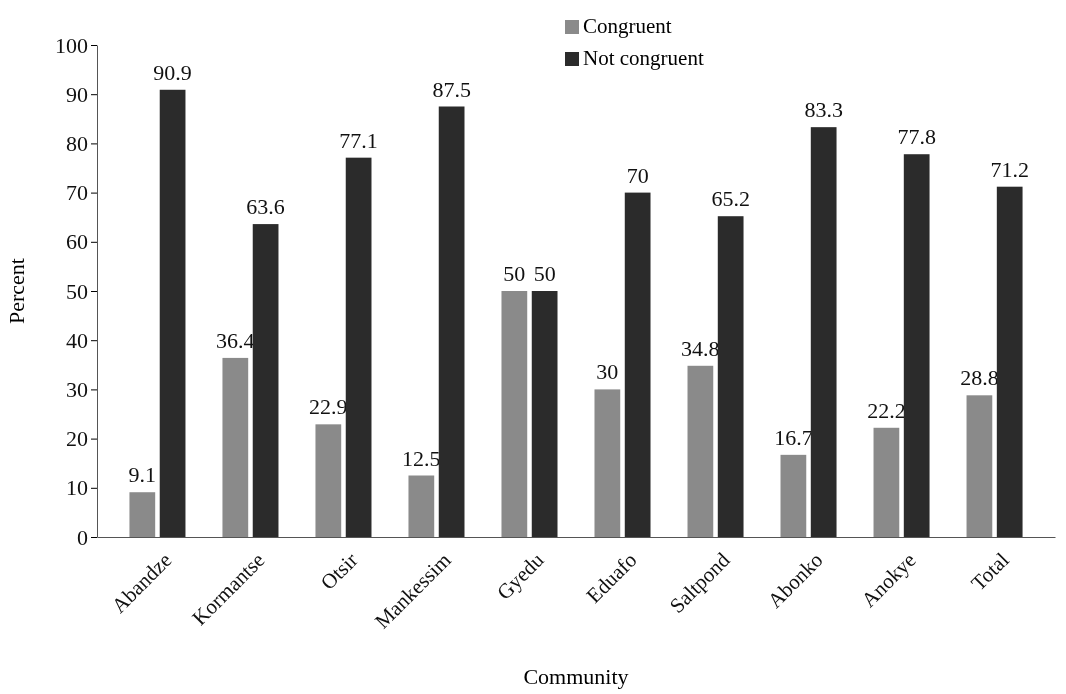  Describe the element at coordinates (607, 372) in the screenshot. I see `data-label: 30` at that location.